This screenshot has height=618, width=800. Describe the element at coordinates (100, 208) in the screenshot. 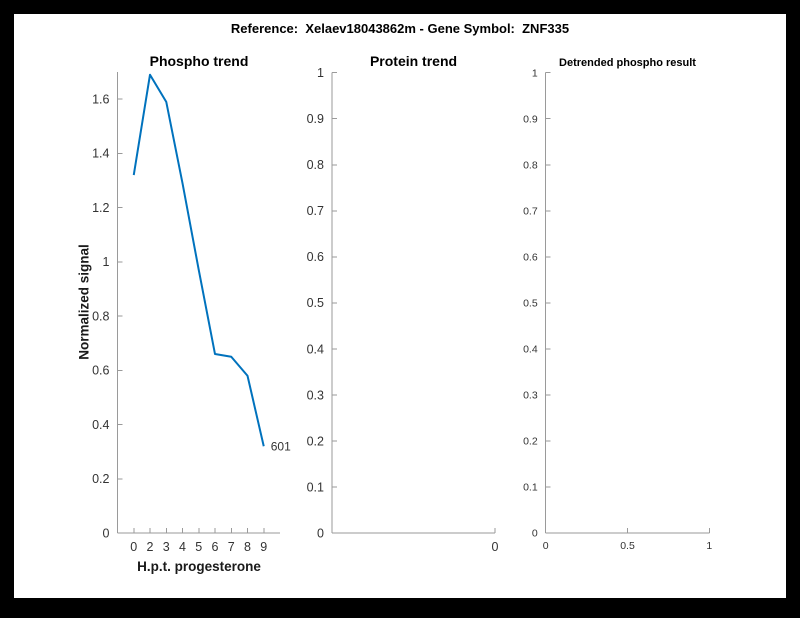

I see `y-tick-label: 1.2` at that location.